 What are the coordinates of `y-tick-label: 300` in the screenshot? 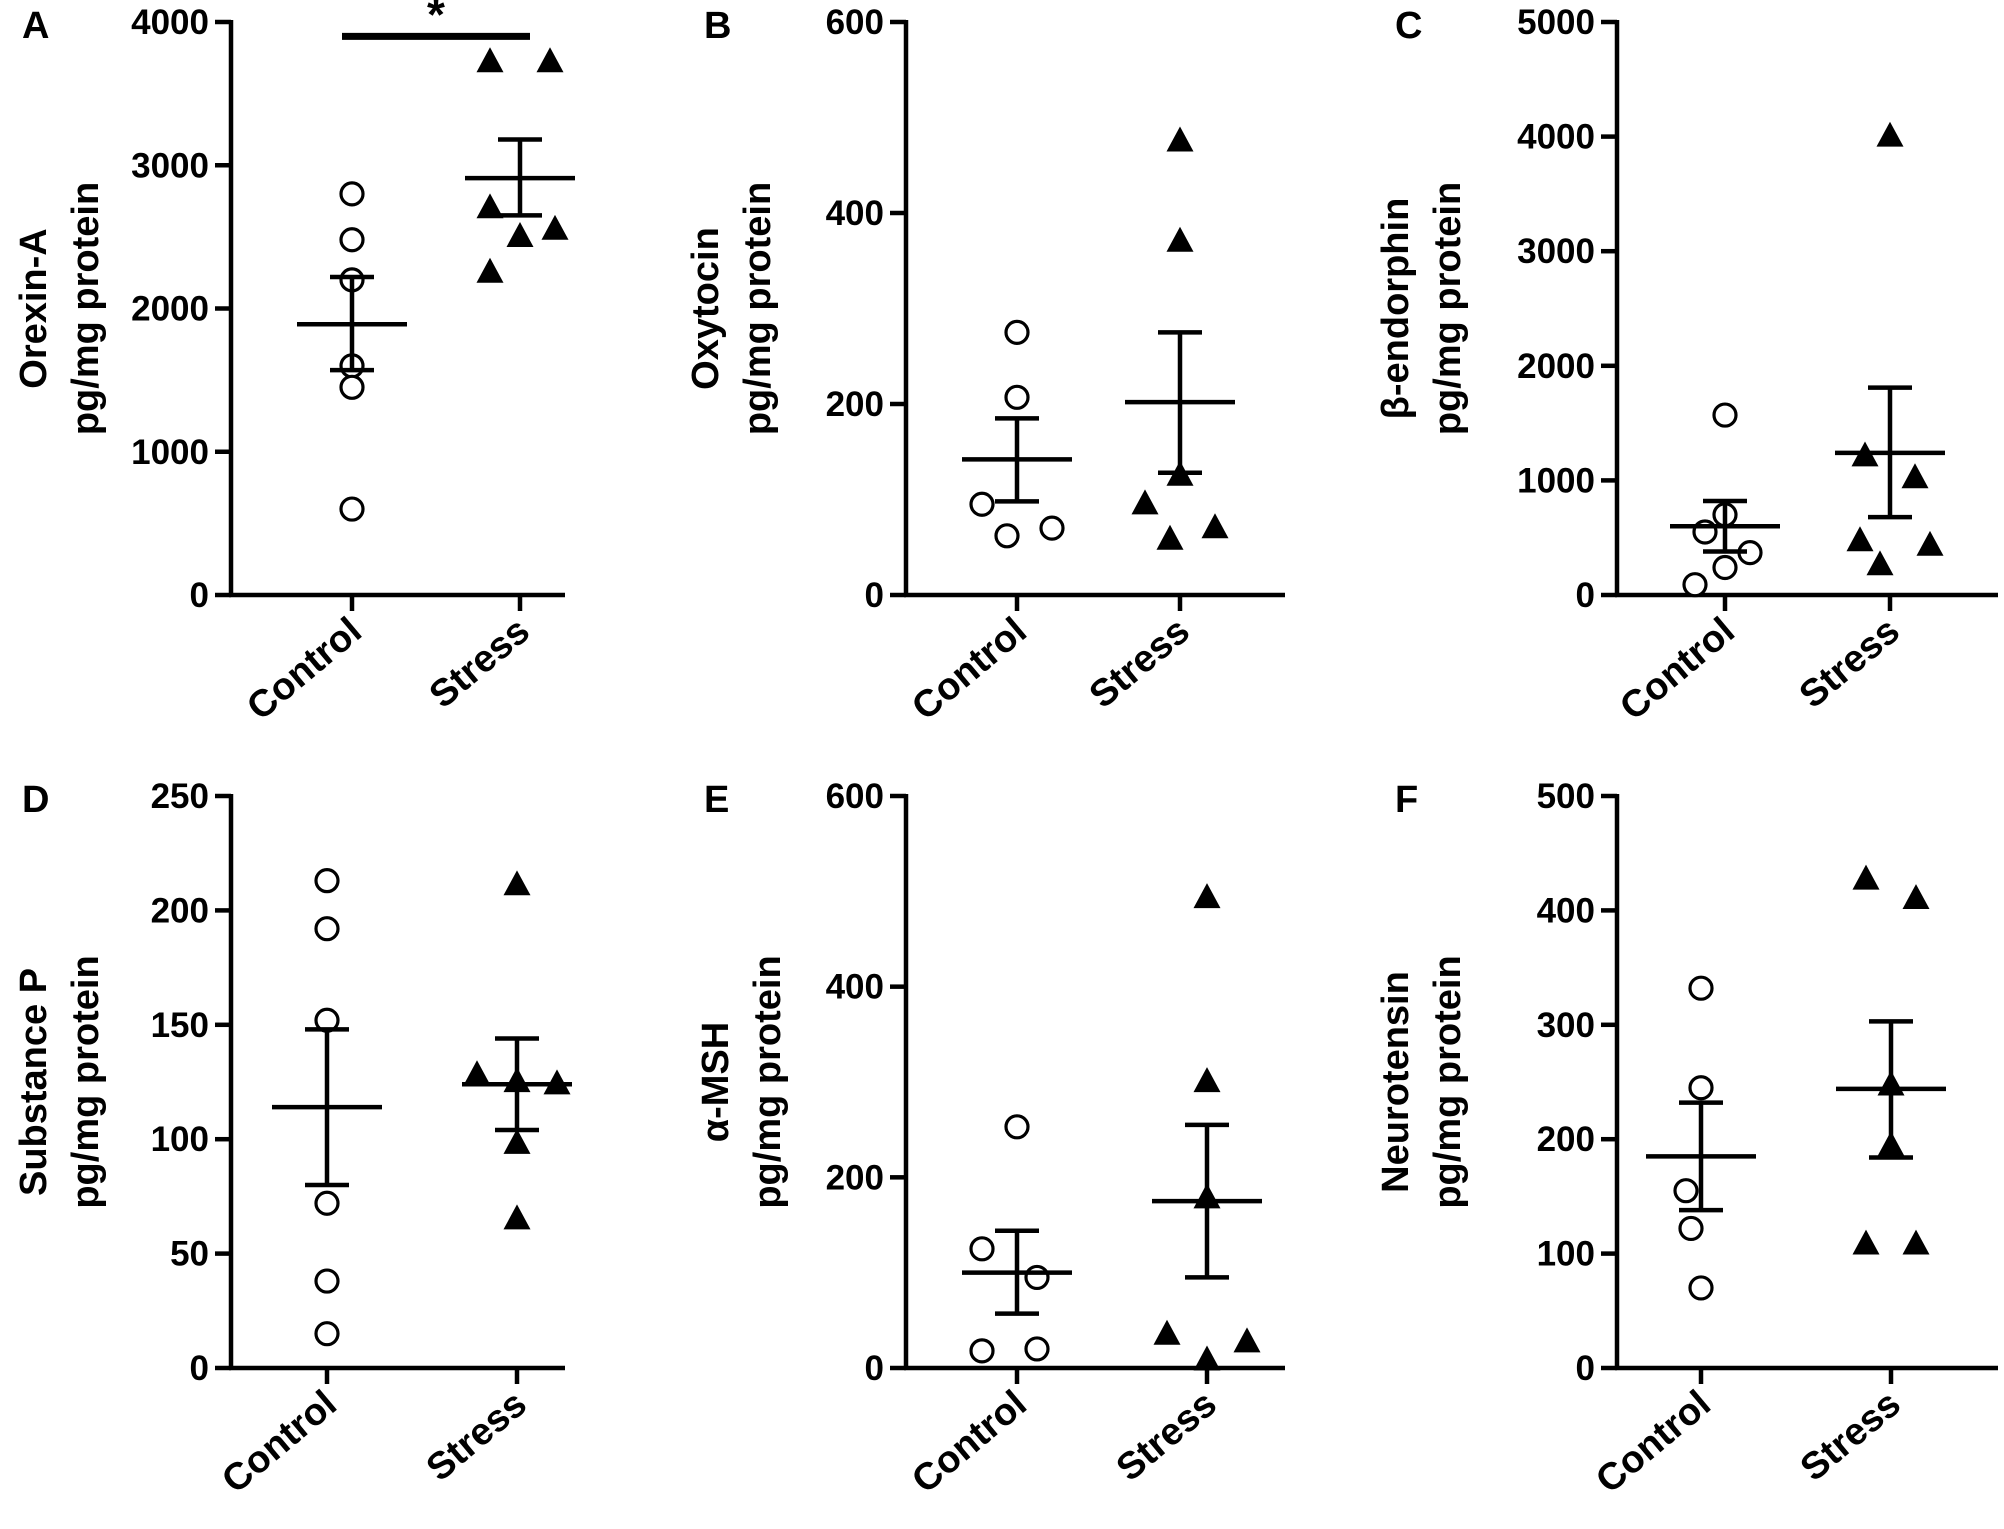 It's located at (1566, 1025).